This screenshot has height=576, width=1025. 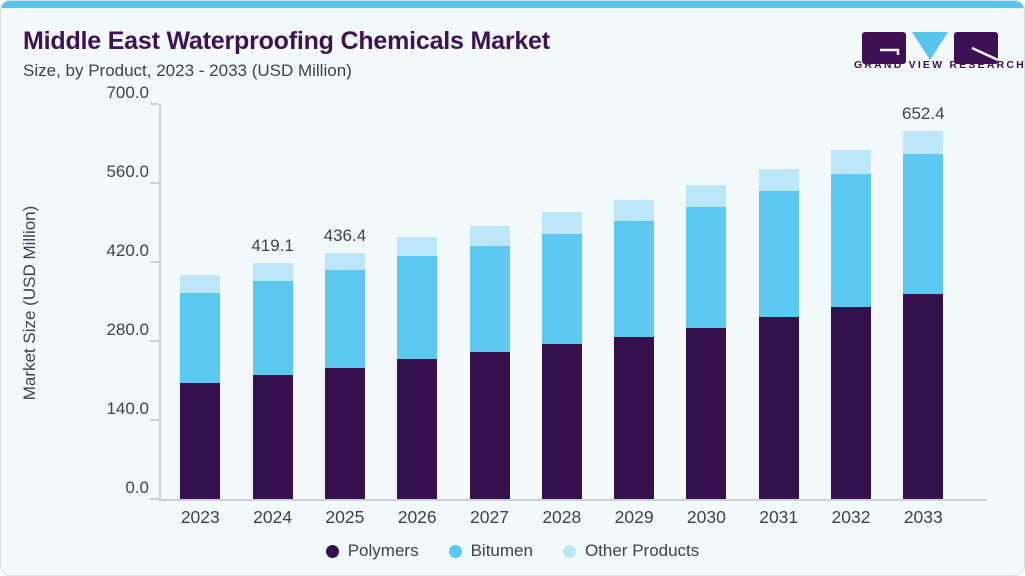 I want to click on x-axis-tick-label: 2029, so click(x=634, y=517).